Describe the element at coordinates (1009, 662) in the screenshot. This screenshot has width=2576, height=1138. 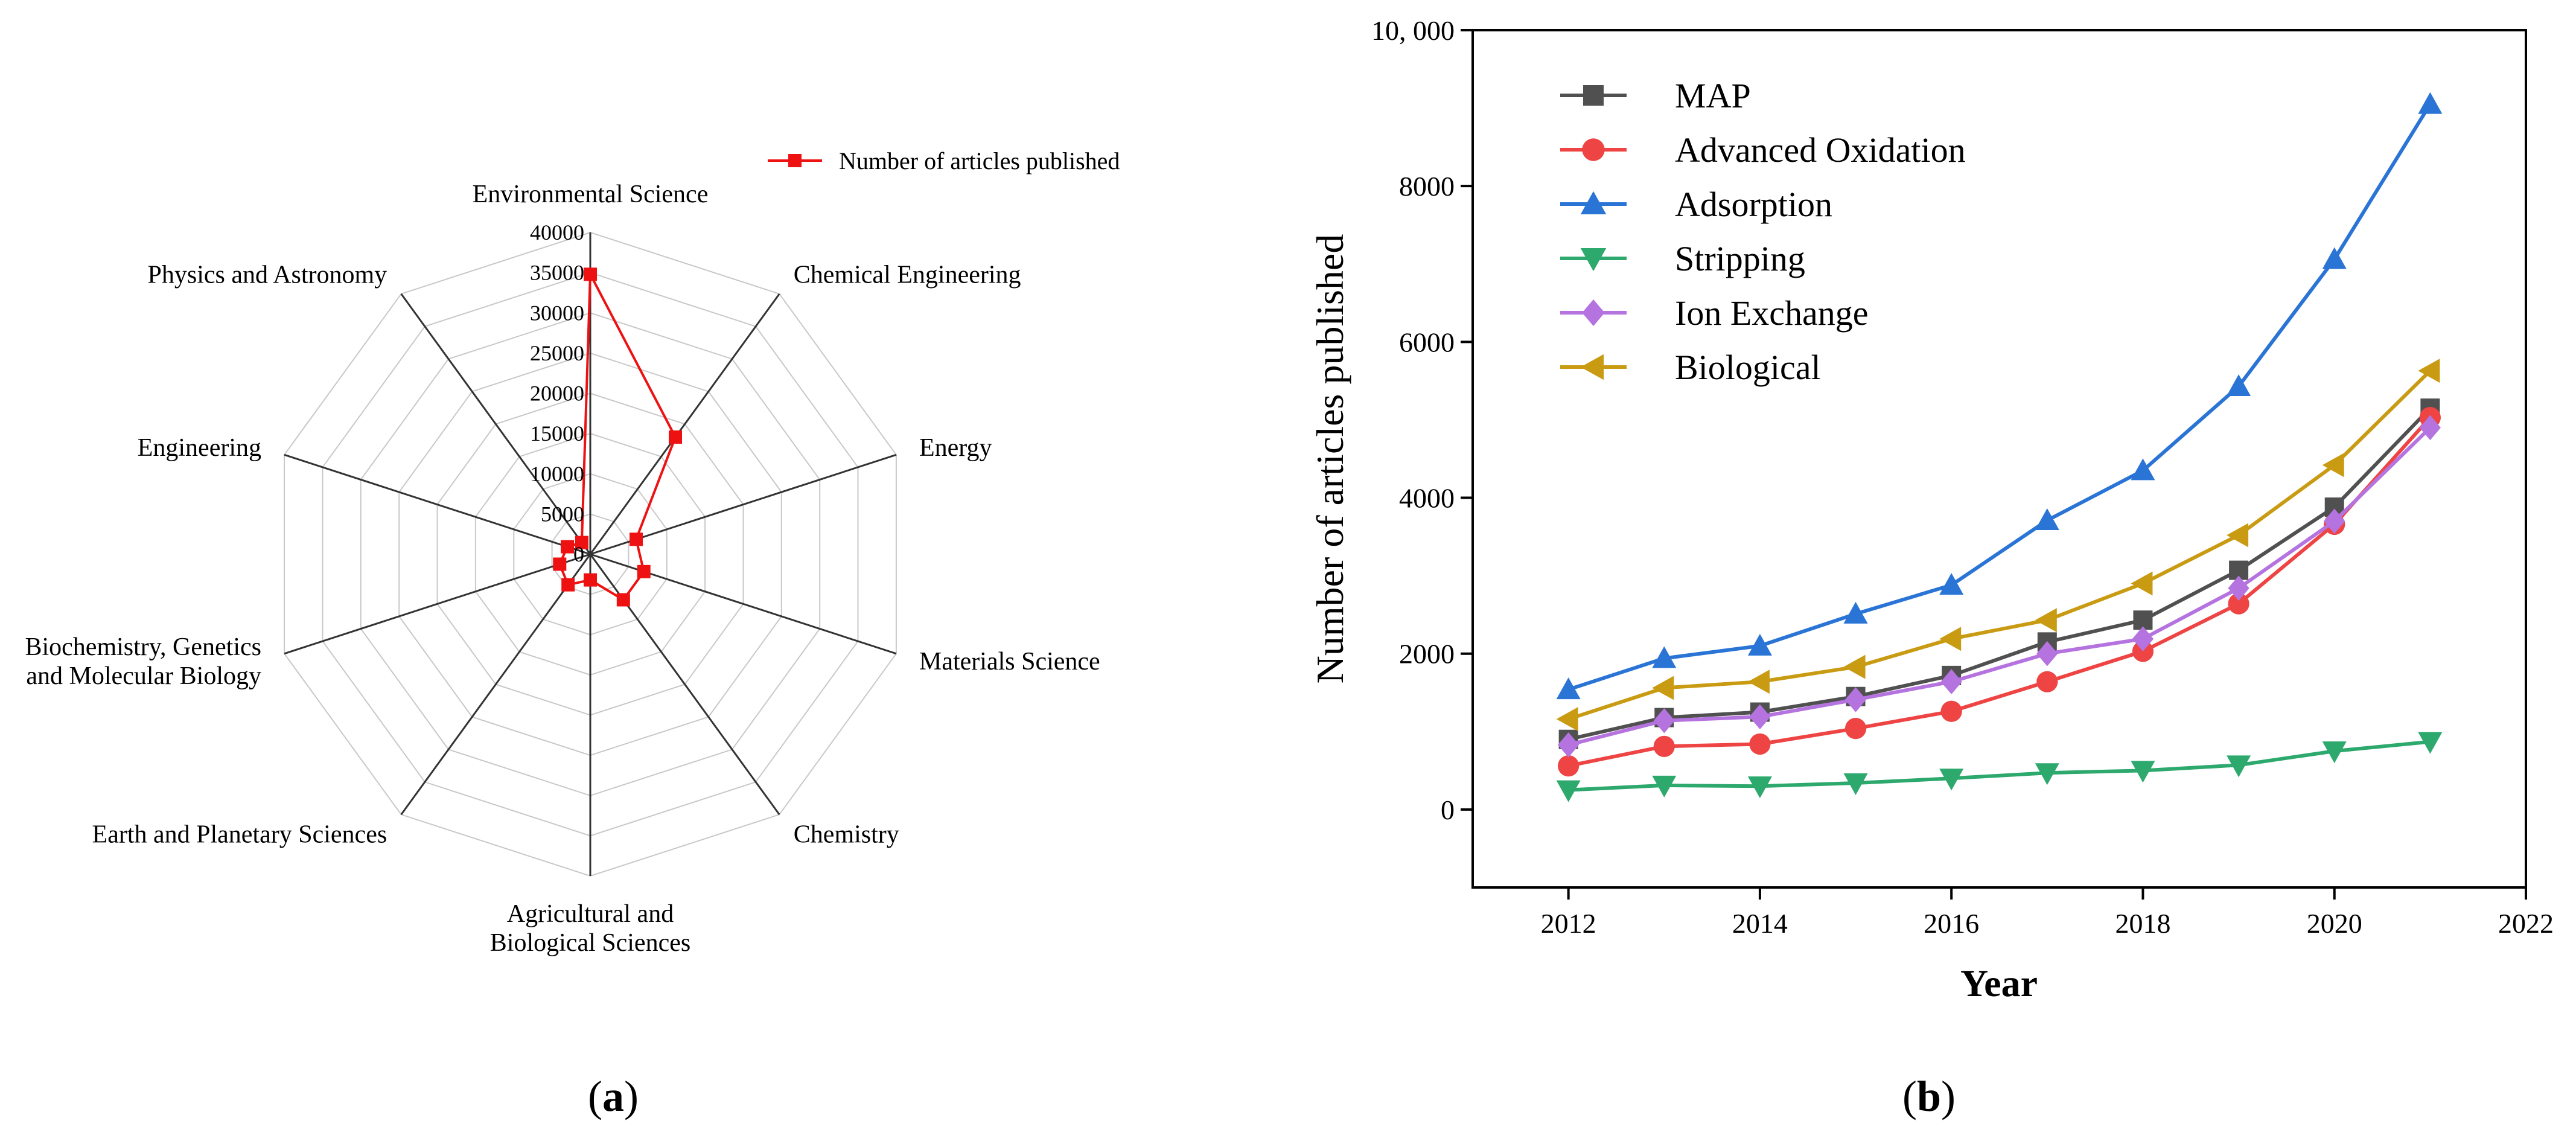
I see `radar-category-label: Materials Science` at that location.